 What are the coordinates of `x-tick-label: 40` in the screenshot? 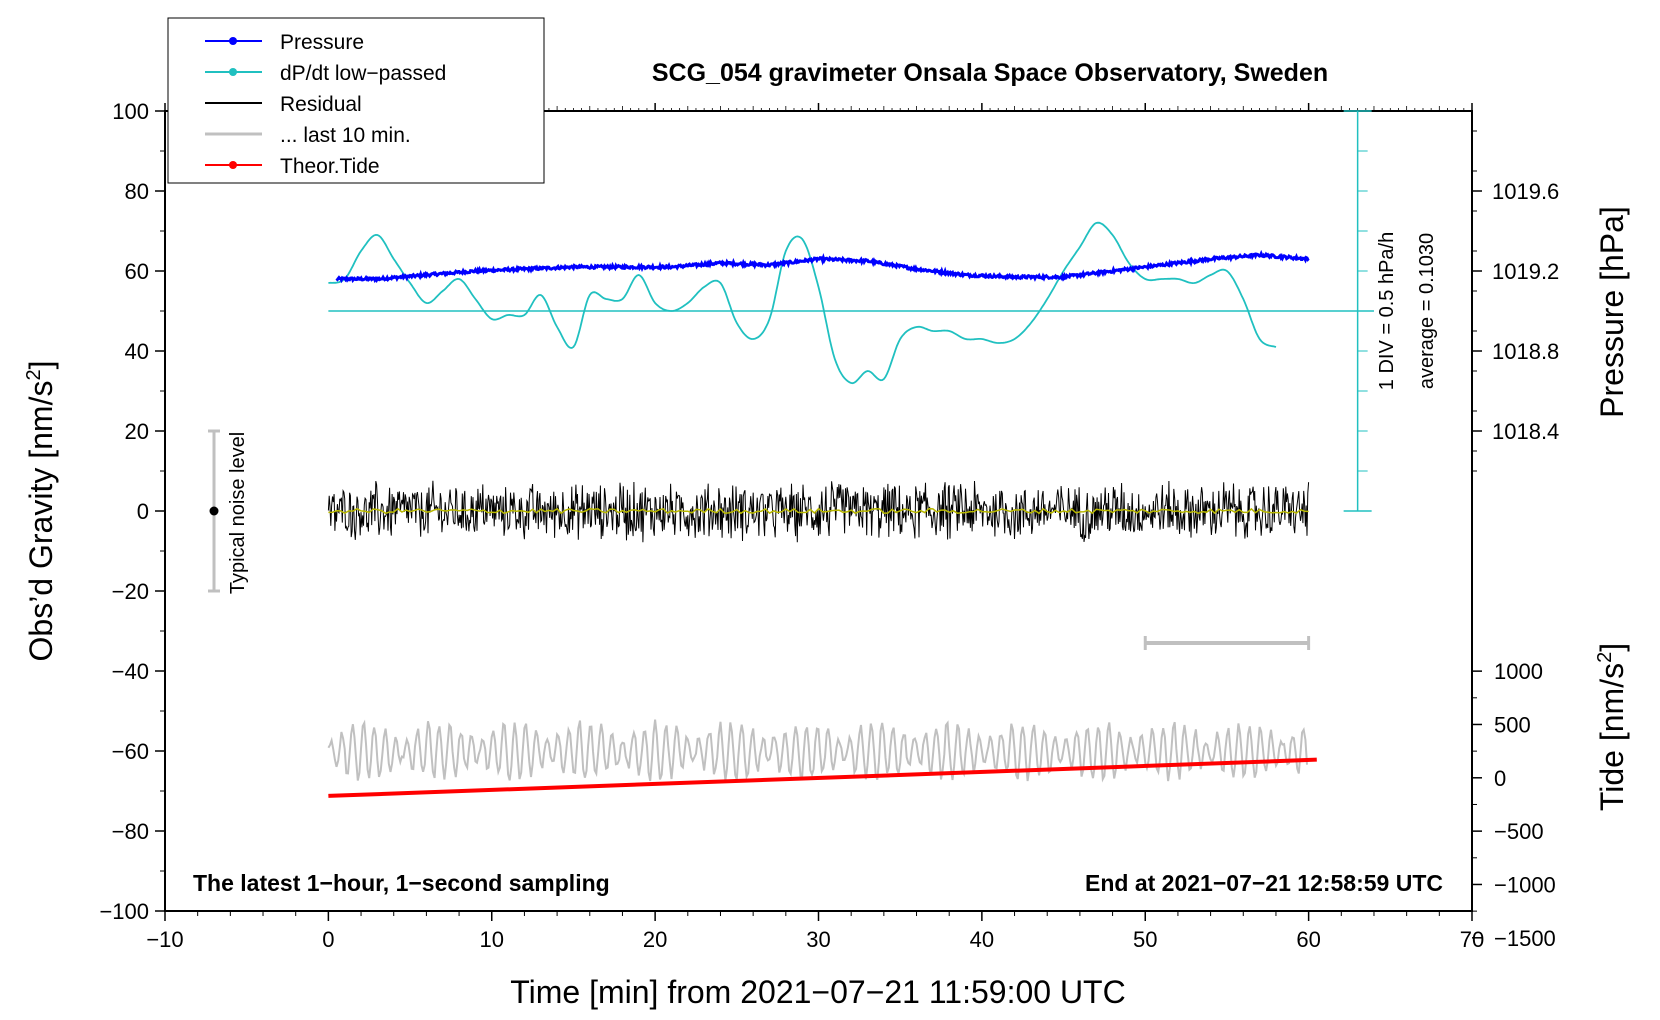 It's located at (982, 939).